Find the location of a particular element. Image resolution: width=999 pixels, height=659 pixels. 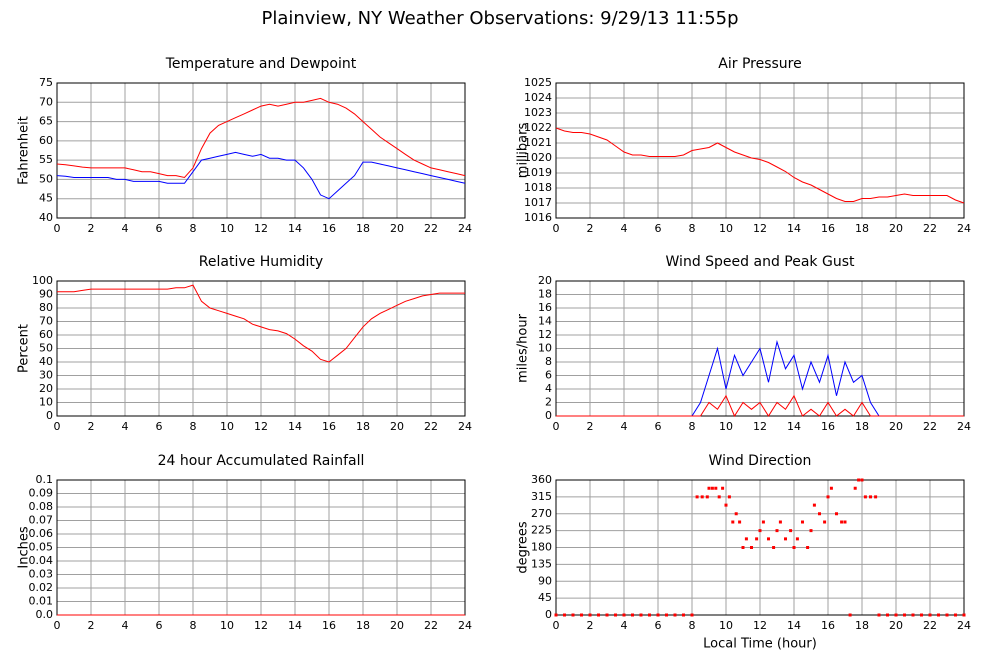

y-tick-label: 1020 is located at coordinates (538, 157).